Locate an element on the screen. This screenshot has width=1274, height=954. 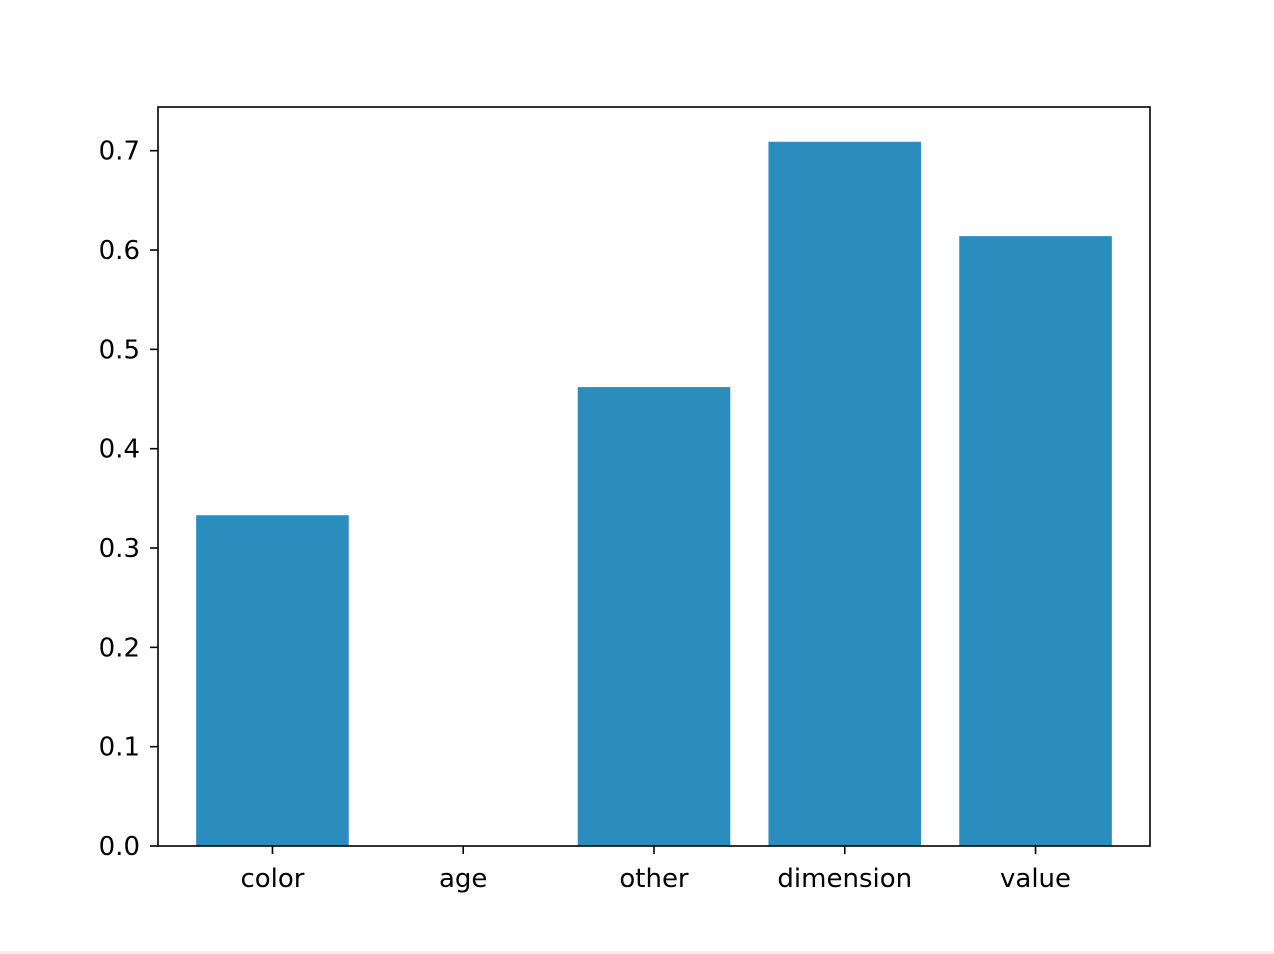
x-tick-label-age: age is located at coordinates (463, 879).